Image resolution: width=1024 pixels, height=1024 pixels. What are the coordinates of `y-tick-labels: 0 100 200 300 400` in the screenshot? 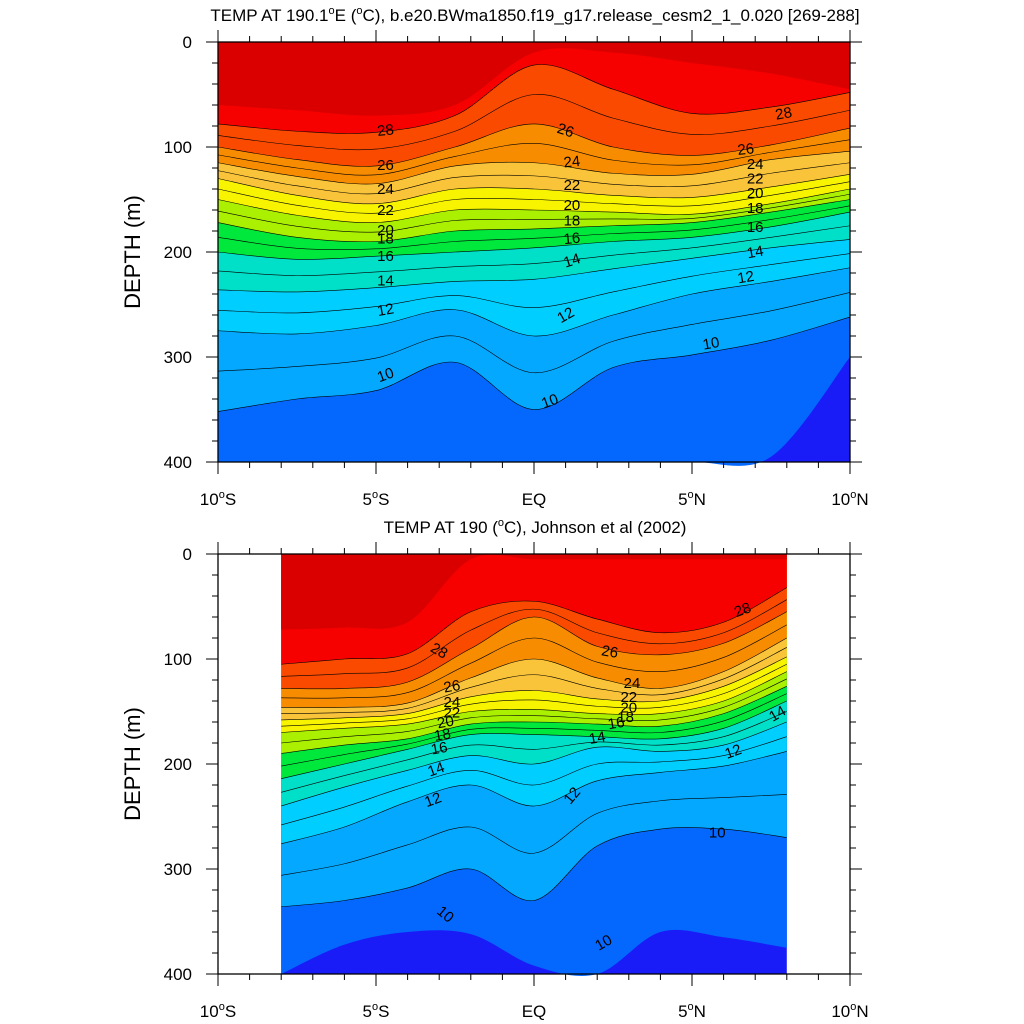 It's located at (178, 764).